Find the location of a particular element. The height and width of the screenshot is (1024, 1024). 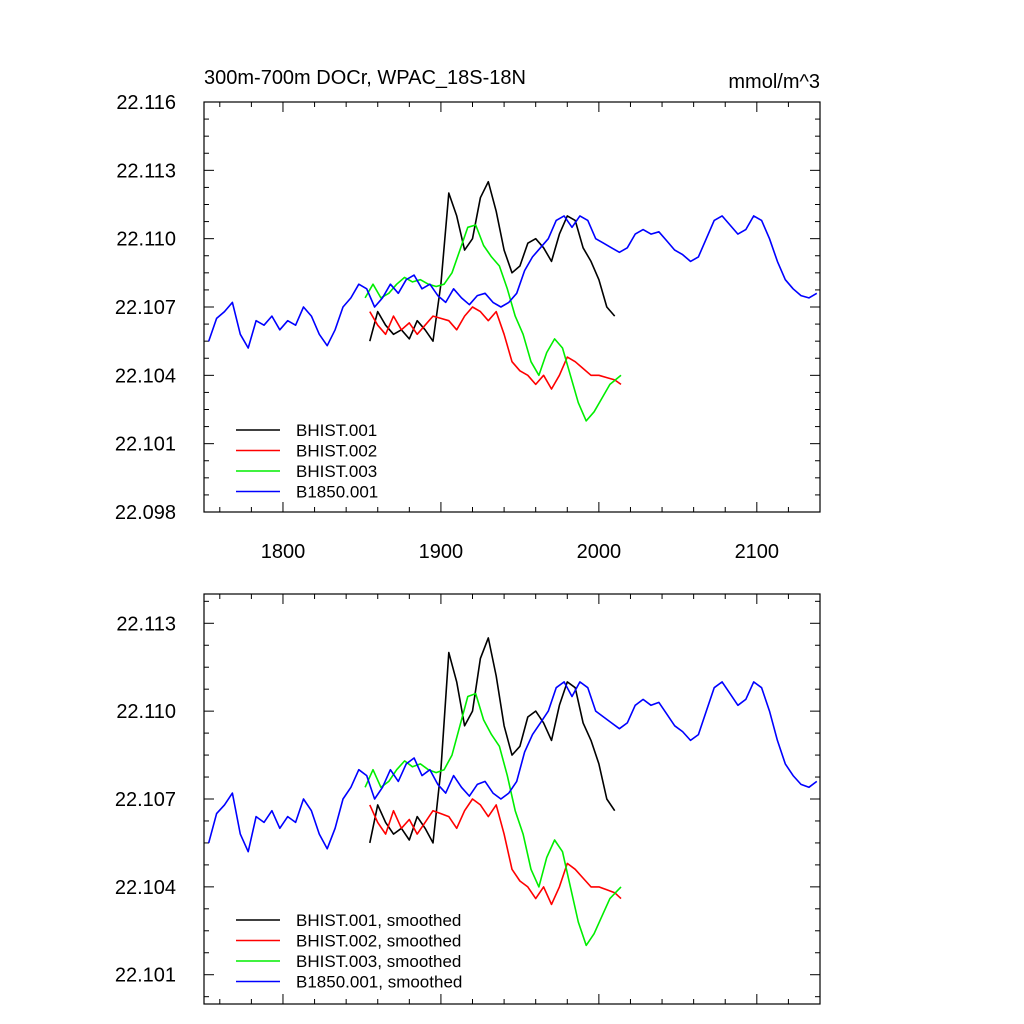

series-line-b1850-001-smoothed is located at coordinates (512, 767).